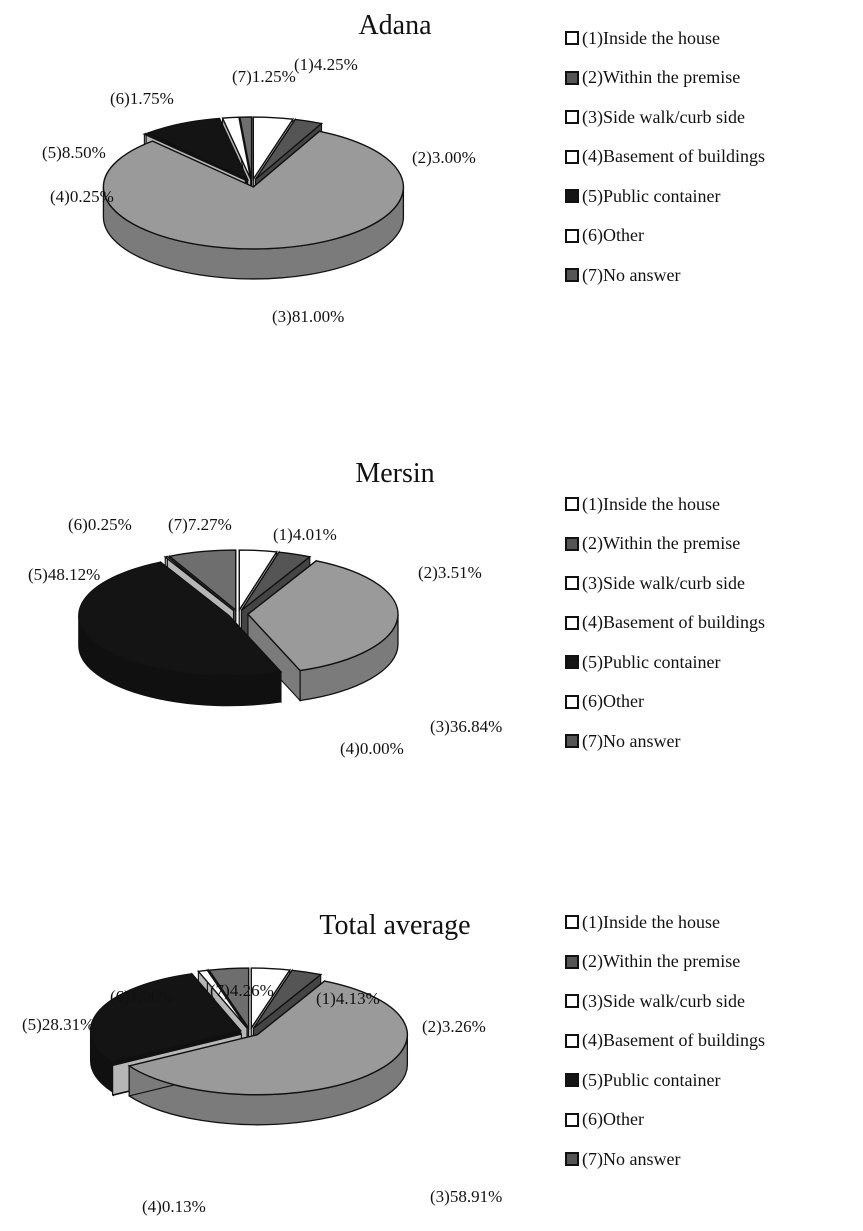  I want to click on data-label: (2)3.00%, so click(444, 157).